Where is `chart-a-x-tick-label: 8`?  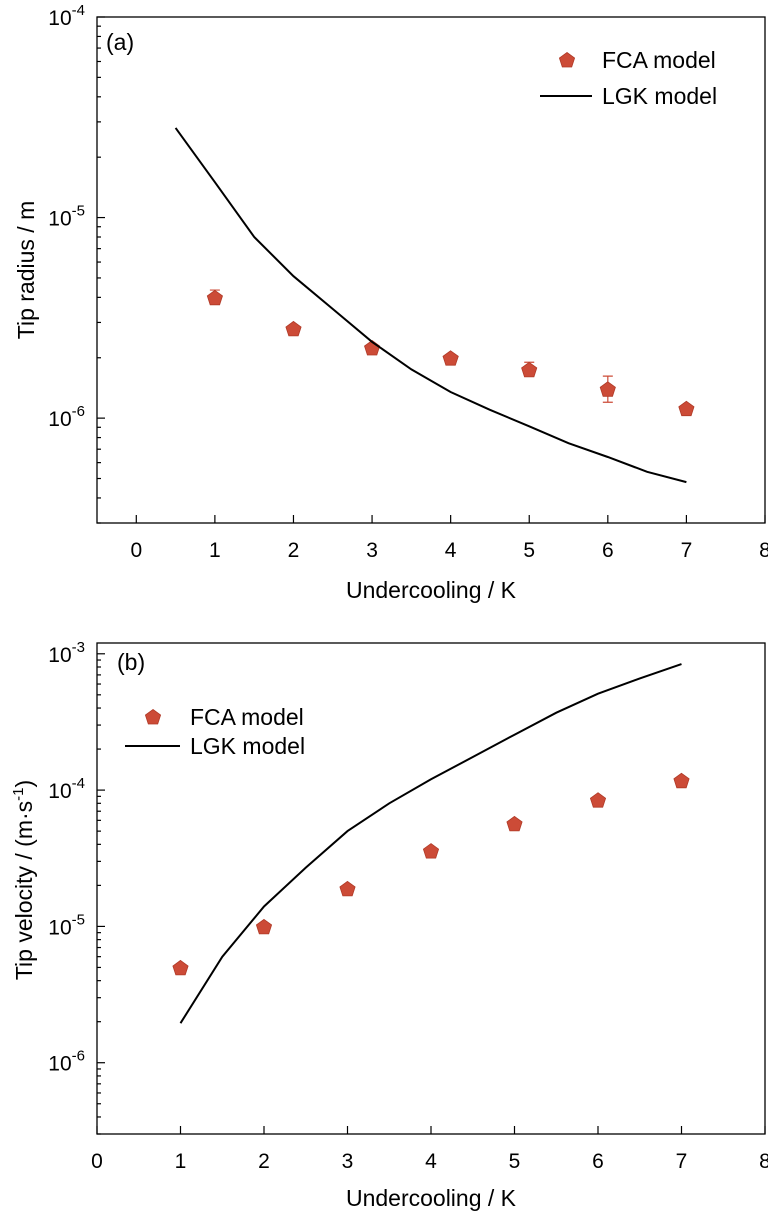
chart-a-x-tick-label: 8 is located at coordinates (763, 550).